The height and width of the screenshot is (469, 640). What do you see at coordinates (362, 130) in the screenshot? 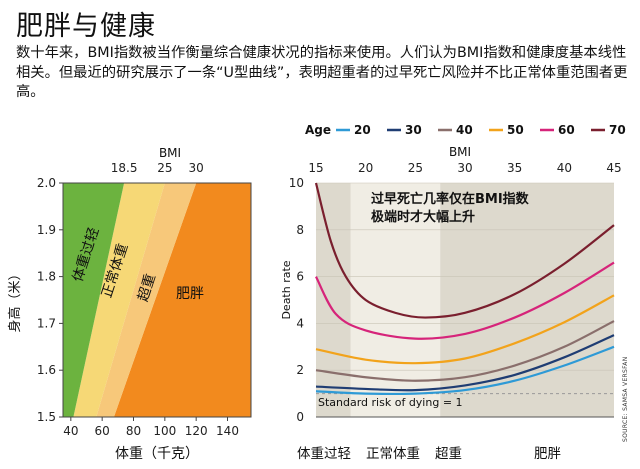
I see `legend-label-20: 20` at bounding box center [362, 130].